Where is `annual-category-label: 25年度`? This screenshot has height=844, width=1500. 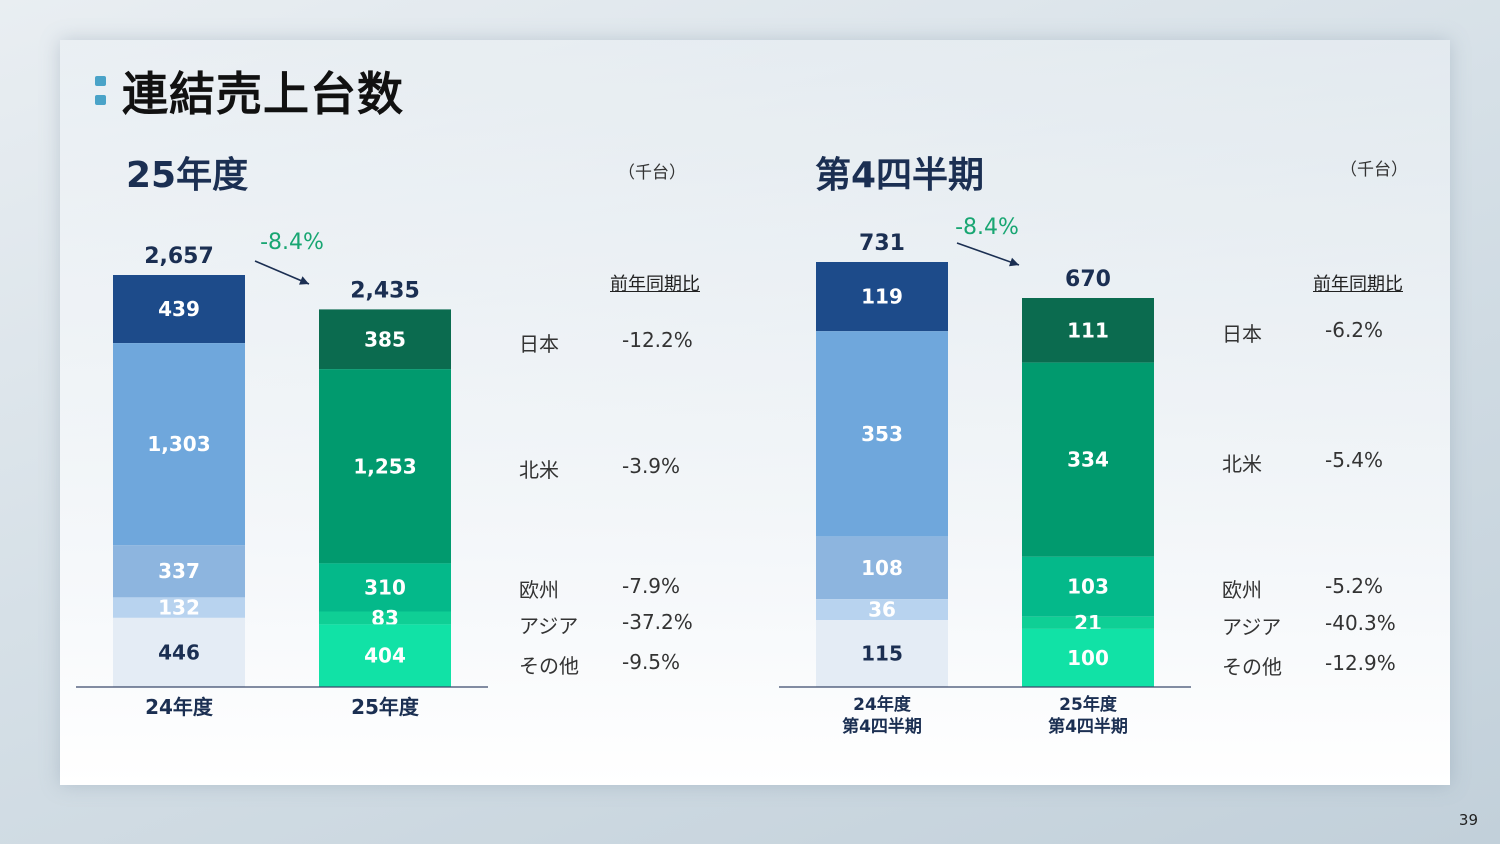 annual-category-label: 25年度 is located at coordinates (385, 707).